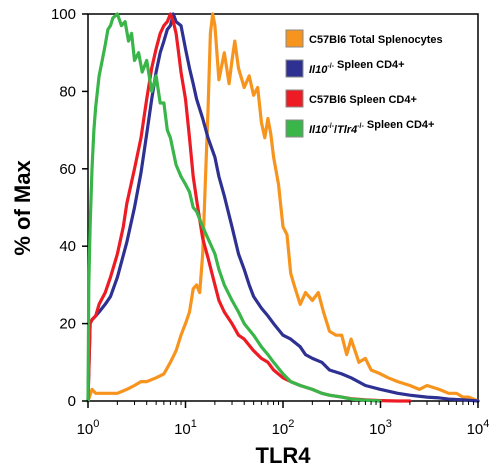 The height and width of the screenshot is (474, 494). Describe the element at coordinates (380, 428) in the screenshot. I see `x-tick-label: 10³` at that location.